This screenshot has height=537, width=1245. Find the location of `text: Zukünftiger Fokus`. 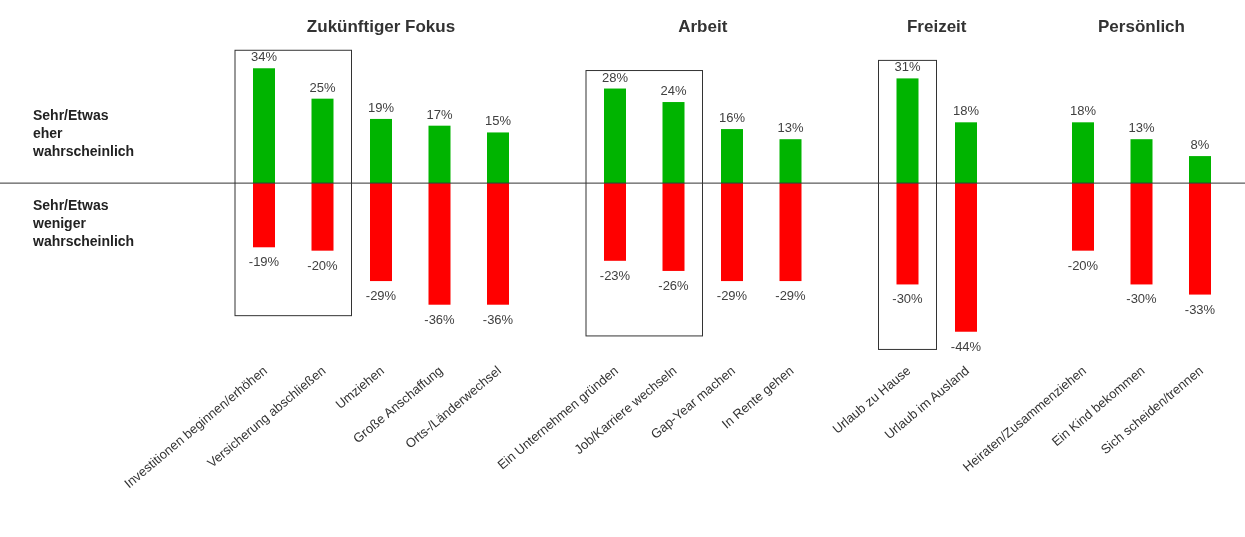

text: Zukünftiger Fokus is located at coordinates (381, 26).